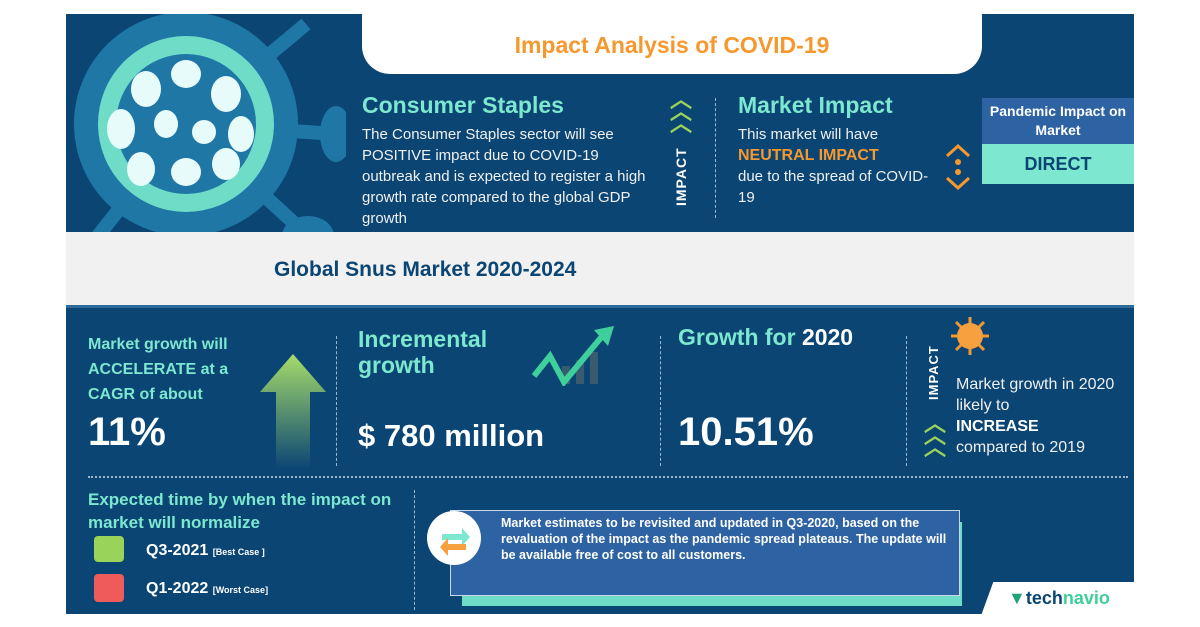 The height and width of the screenshot is (627, 1200). Describe the element at coordinates (127, 432) in the screenshot. I see `cagr-value: 11%` at that location.